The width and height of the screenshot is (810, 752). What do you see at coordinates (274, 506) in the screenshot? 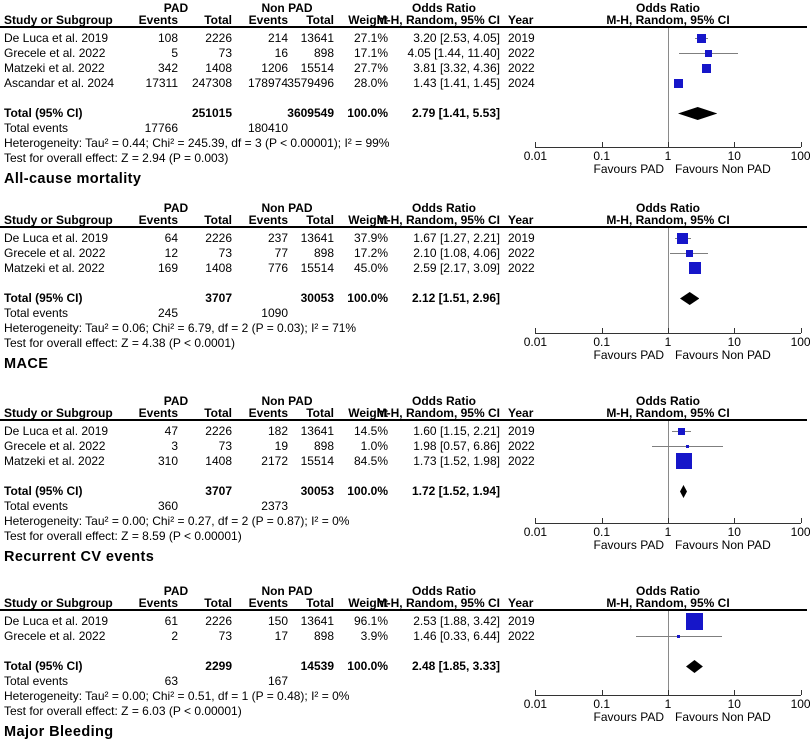
I see `total-events-nonpad: 2373` at bounding box center [274, 506].